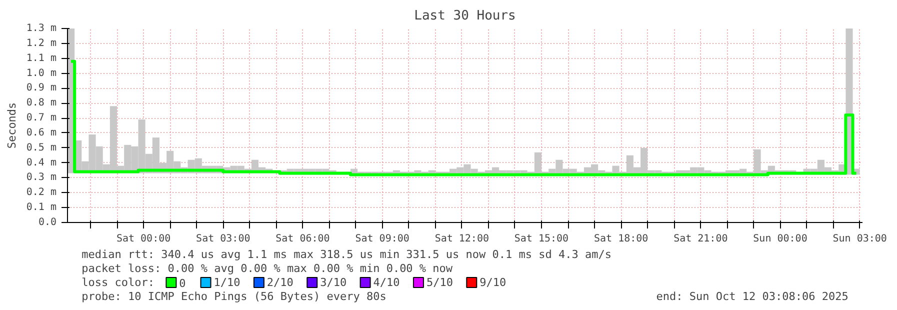  What do you see at coordinates (41, 103) in the screenshot?
I see `y-tick-label: 0.8 m` at bounding box center [41, 103].